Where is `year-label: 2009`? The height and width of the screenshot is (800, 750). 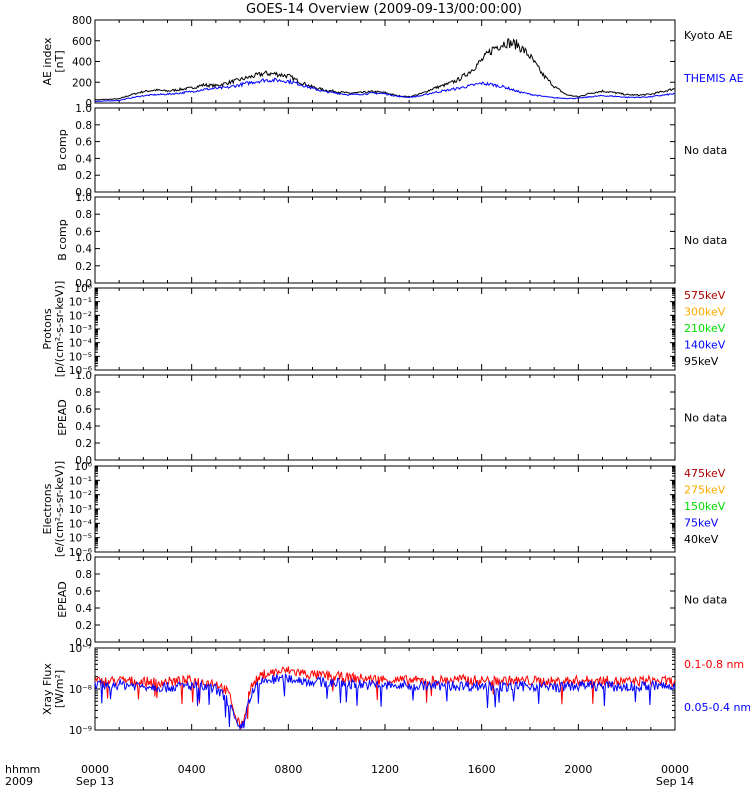
year-label: 2009 is located at coordinates (19, 781).